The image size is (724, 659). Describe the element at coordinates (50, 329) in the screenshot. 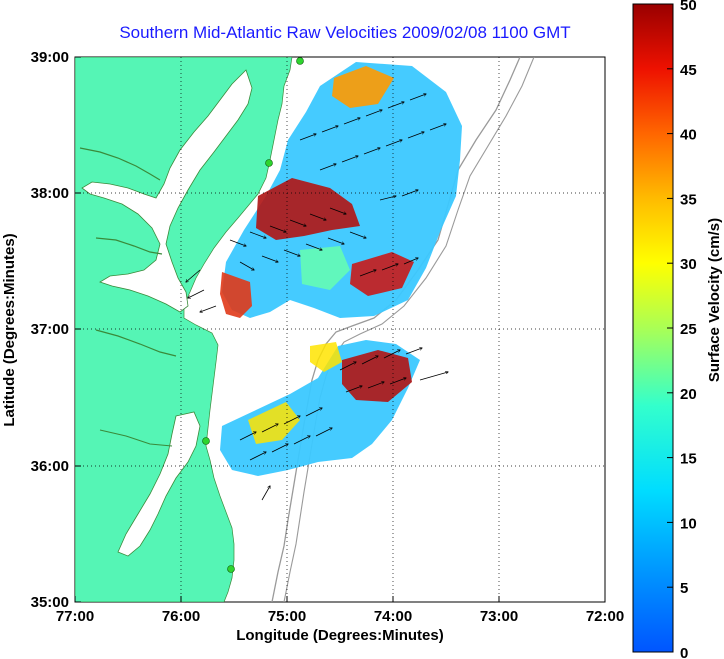

I see `y-tick-label: 37:00` at that location.